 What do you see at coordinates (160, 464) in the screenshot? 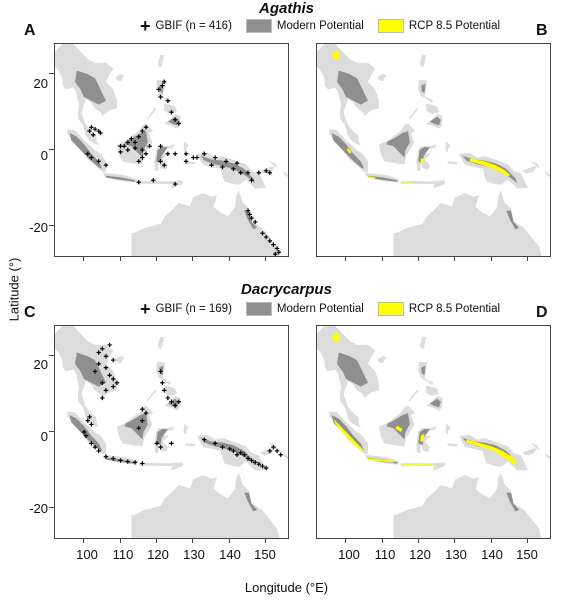
I see `land-lesser` at bounding box center [160, 464].